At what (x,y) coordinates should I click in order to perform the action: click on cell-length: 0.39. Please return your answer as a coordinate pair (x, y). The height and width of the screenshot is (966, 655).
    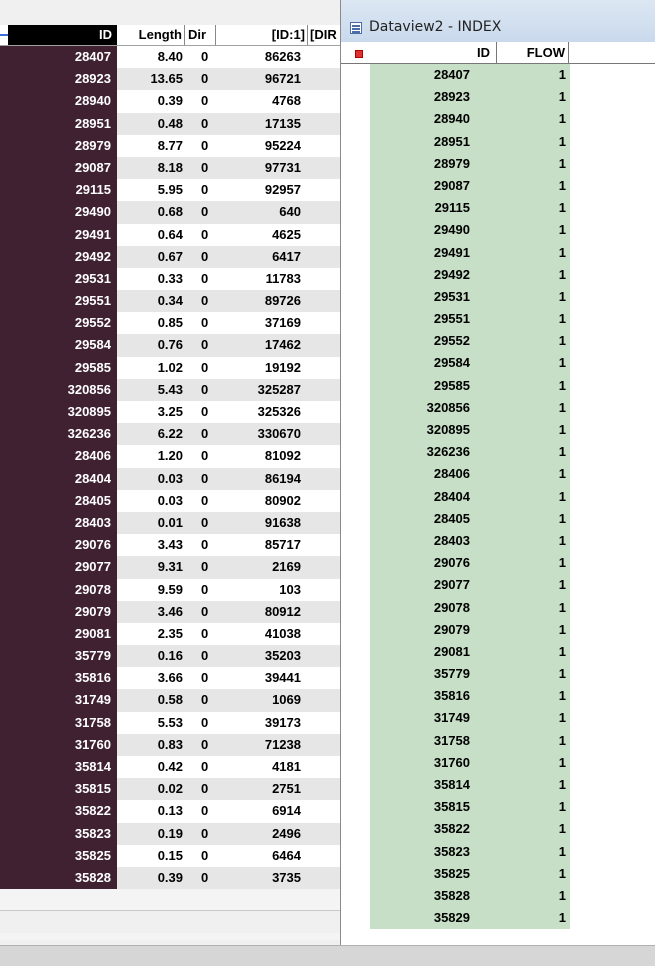
    Looking at the image, I should click on (170, 877).